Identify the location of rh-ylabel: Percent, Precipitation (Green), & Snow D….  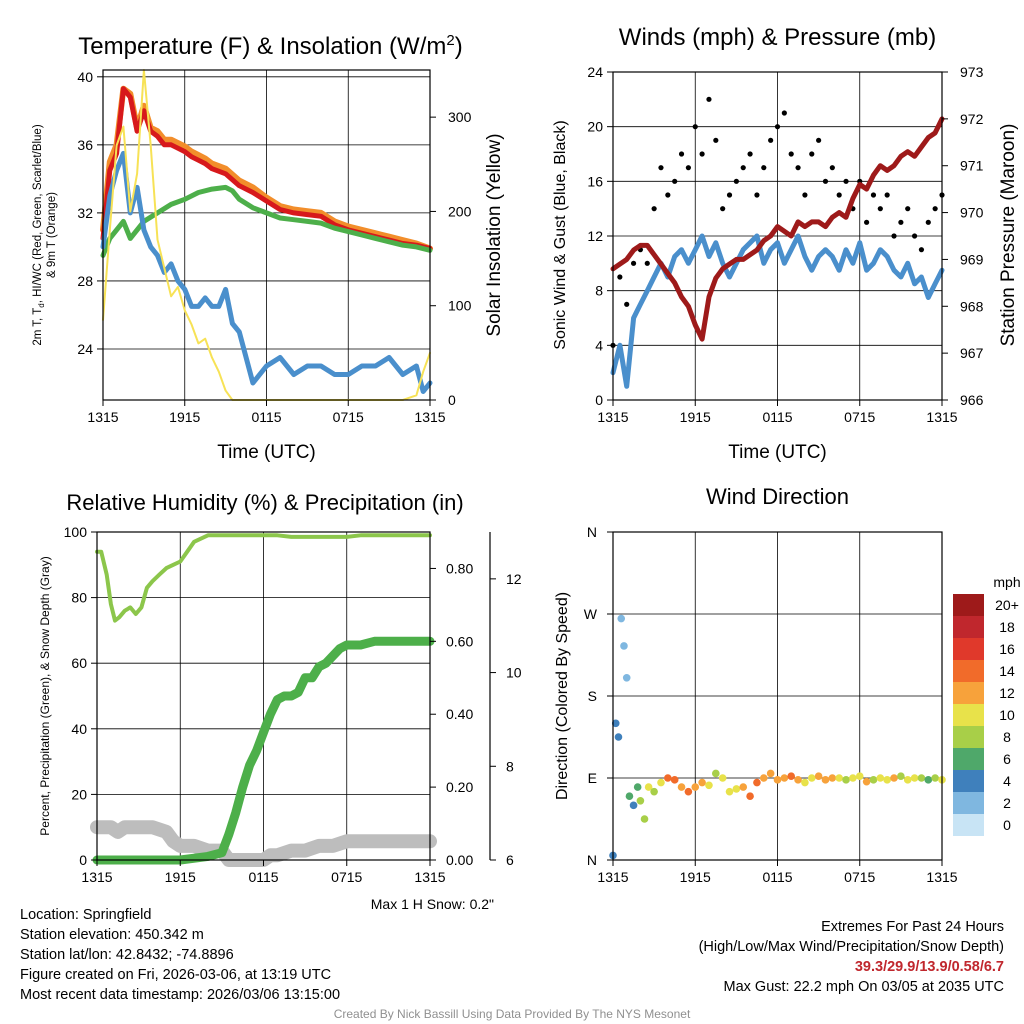
(45, 695).